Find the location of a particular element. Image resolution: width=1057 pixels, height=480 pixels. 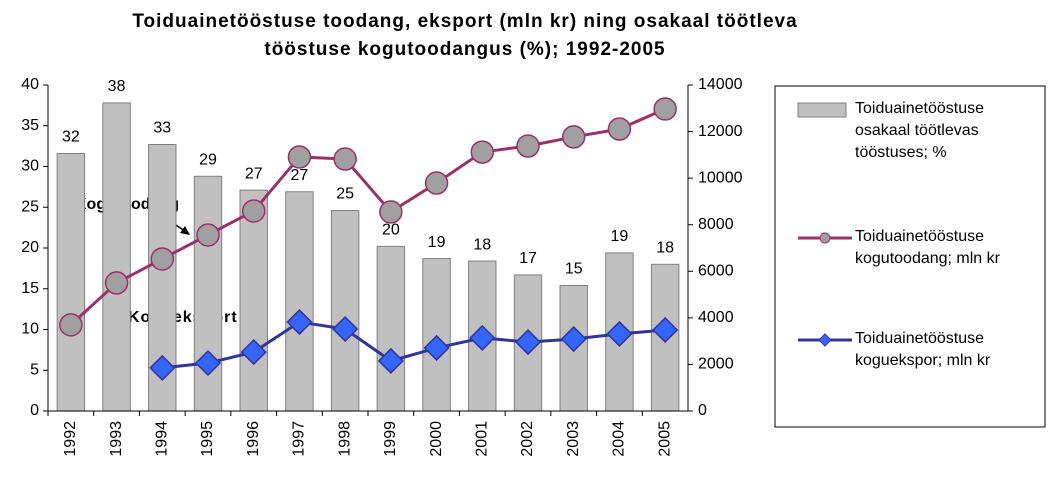

data-label: 17 is located at coordinates (528, 258).